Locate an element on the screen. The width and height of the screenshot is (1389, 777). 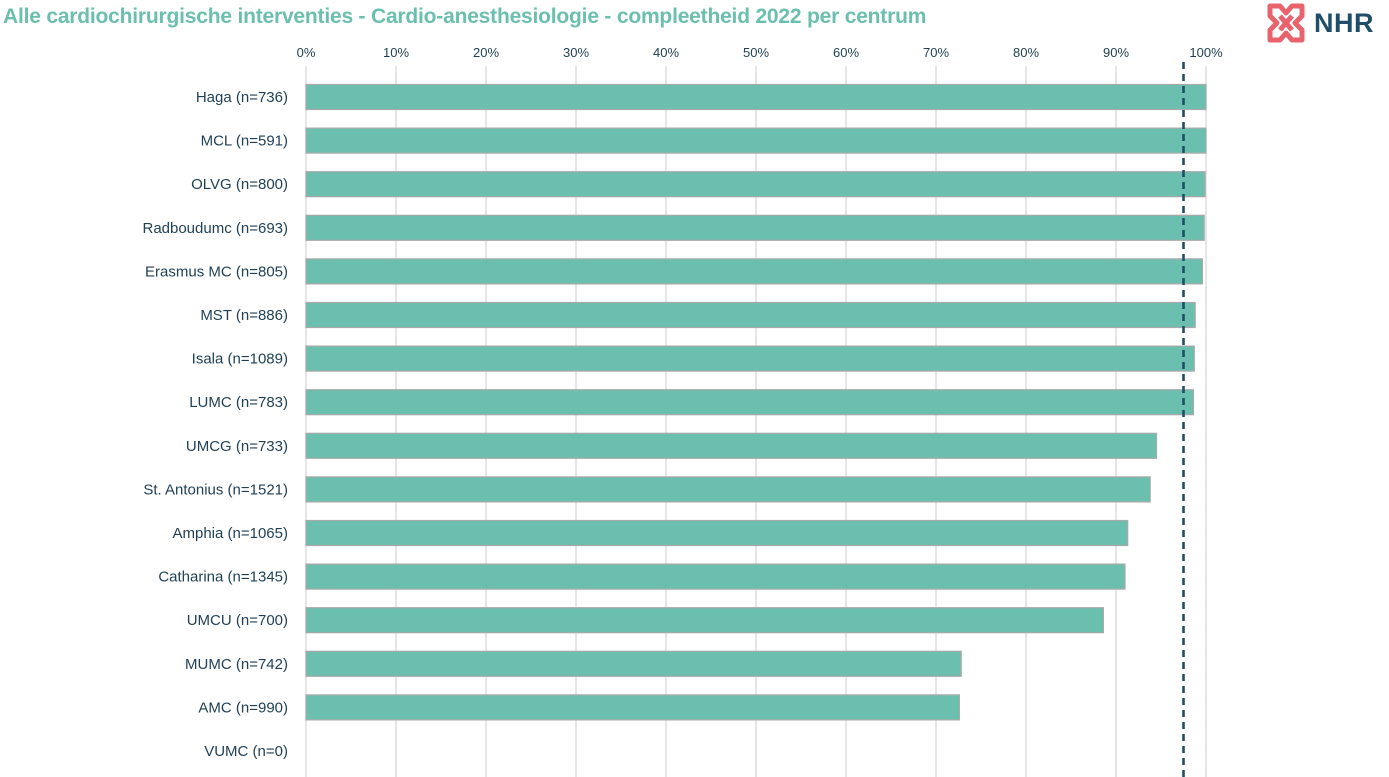
x-tick-label: 70% is located at coordinates (936, 52).